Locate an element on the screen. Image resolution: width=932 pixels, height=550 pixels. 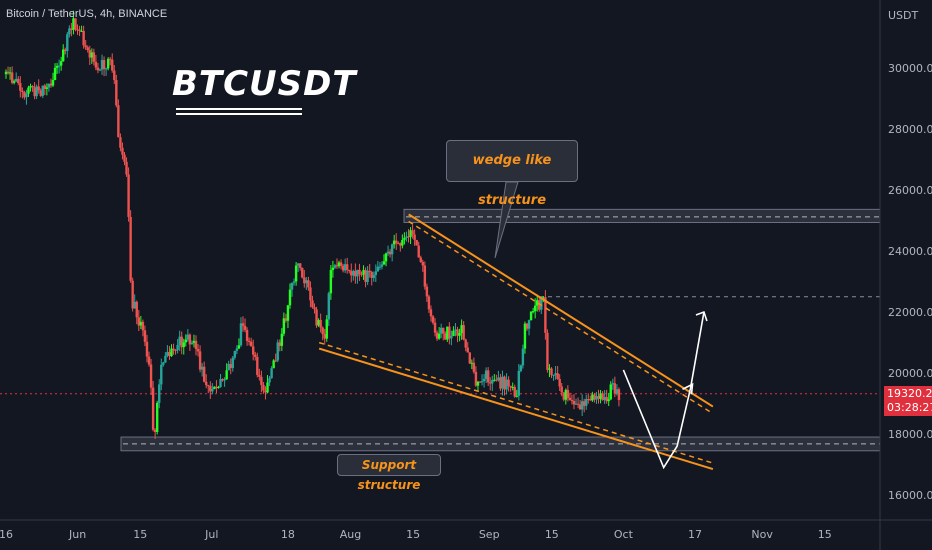
time-axis: 16 Jun 15 Jul 18 Aug 15 Sep 15 Oct 17 Nov 15 is located at coordinates (416, 534).